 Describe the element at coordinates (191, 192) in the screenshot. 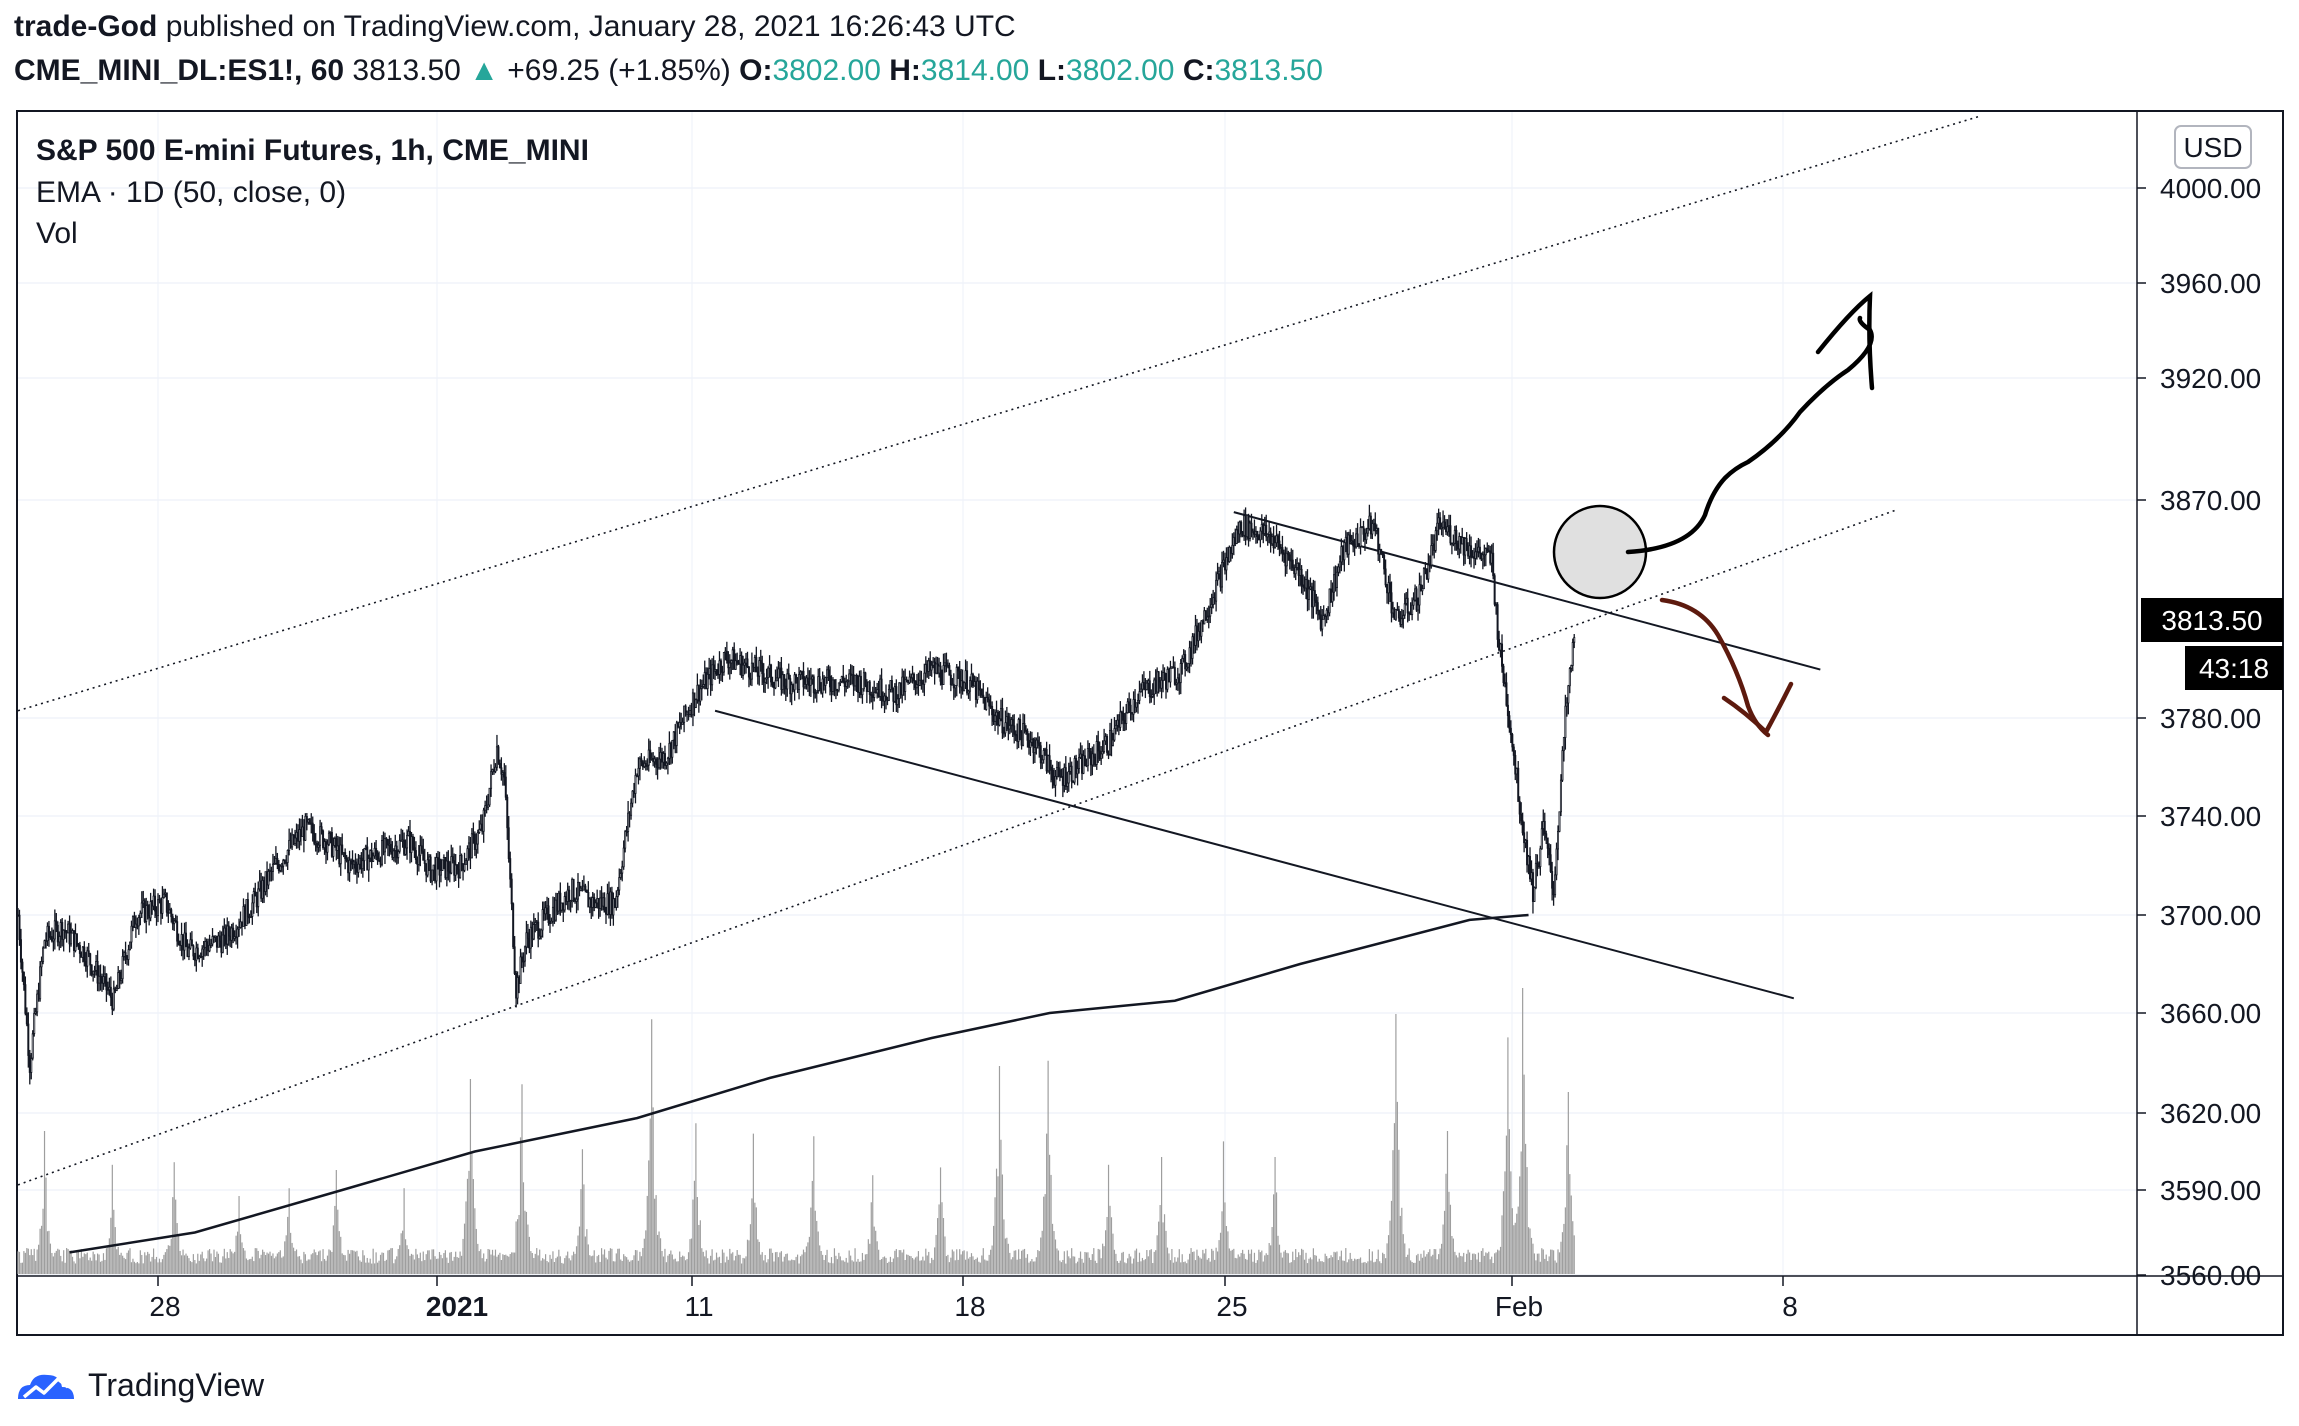

I see `ema-indicator-label: EMA · 1D (50, close, 0)` at that location.